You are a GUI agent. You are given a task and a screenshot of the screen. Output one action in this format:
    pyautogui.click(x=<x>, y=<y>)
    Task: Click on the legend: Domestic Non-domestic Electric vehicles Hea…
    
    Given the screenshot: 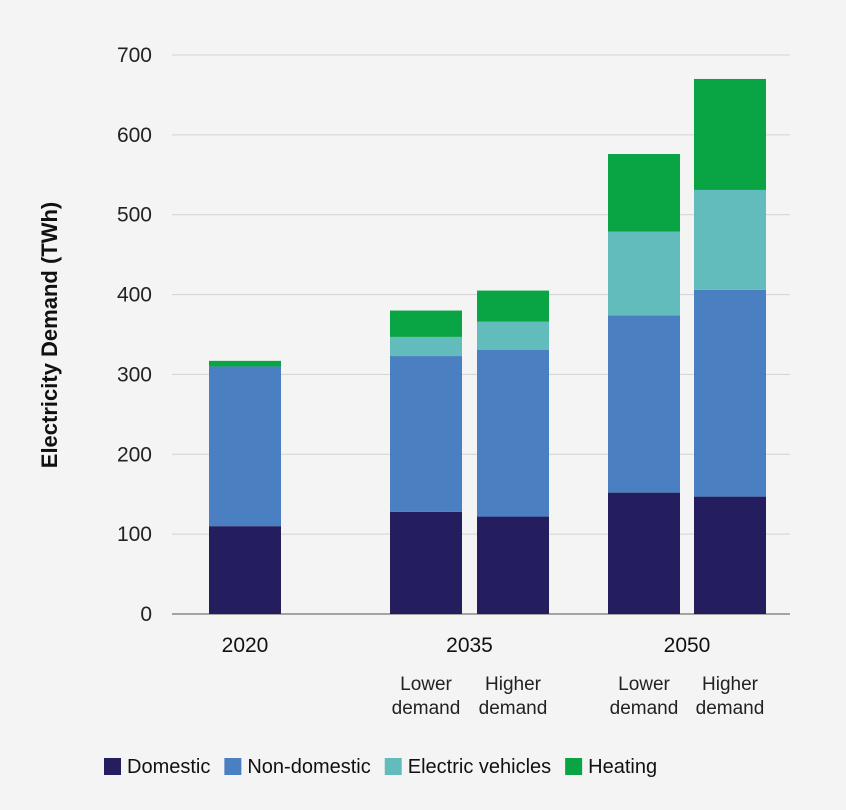 What is the action you would take?
    pyautogui.click(x=380, y=767)
    